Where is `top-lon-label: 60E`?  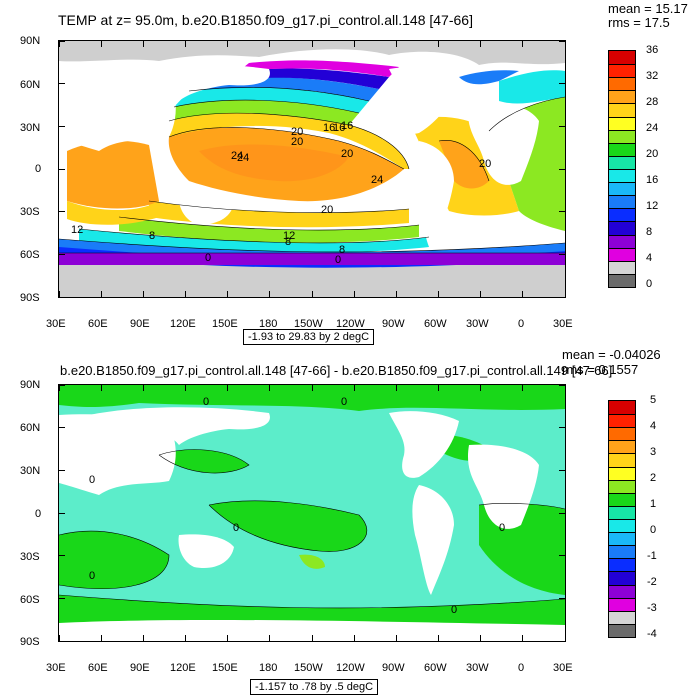
top-lon-label: 60E is located at coordinates (98, 324).